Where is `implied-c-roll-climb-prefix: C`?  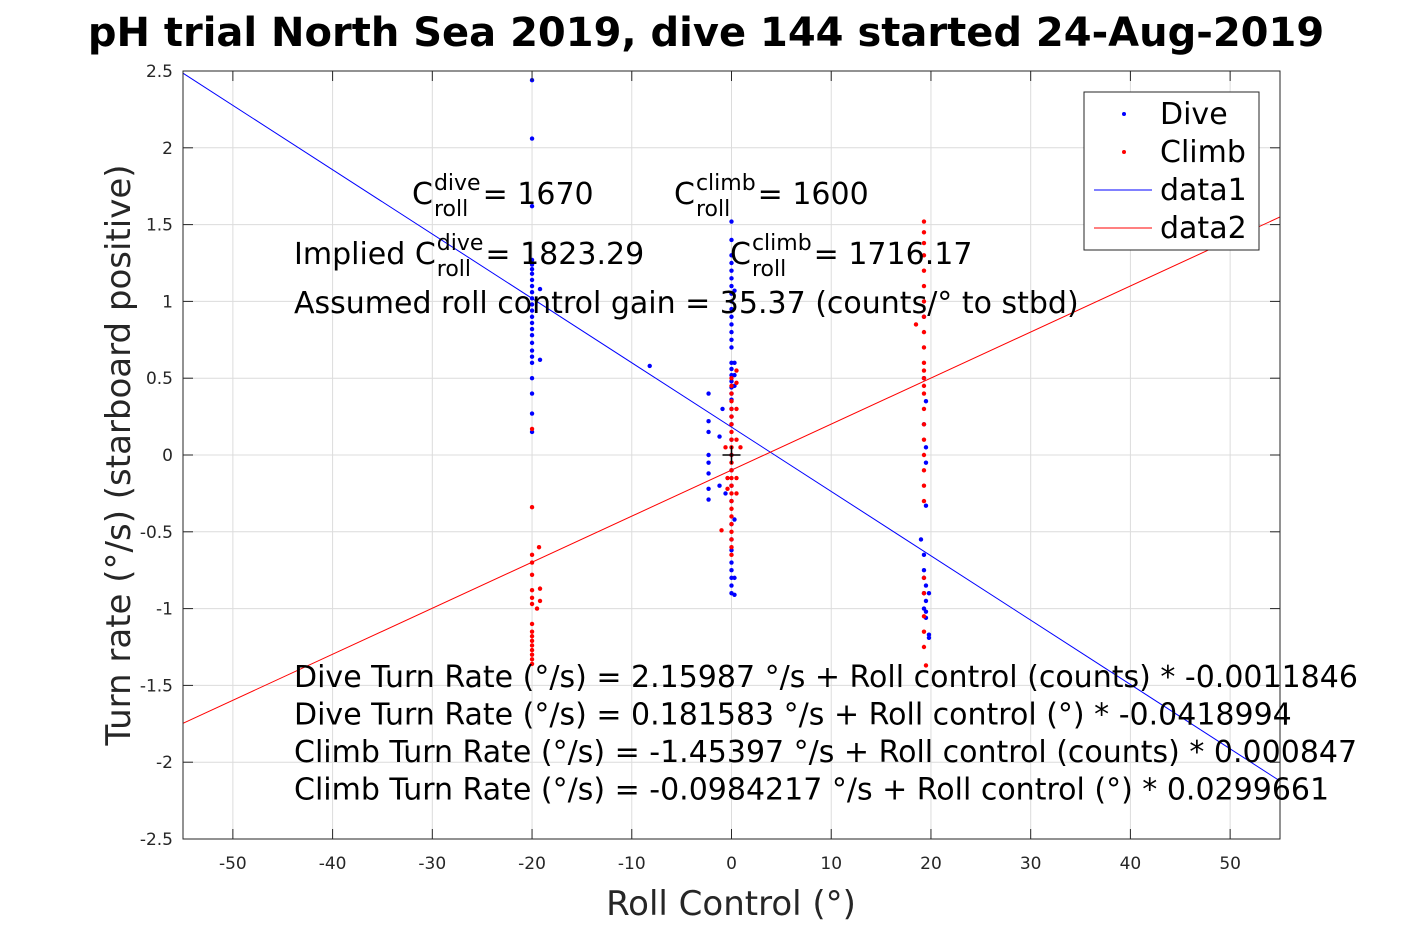
implied-c-roll-climb-prefix: C is located at coordinates (740, 254).